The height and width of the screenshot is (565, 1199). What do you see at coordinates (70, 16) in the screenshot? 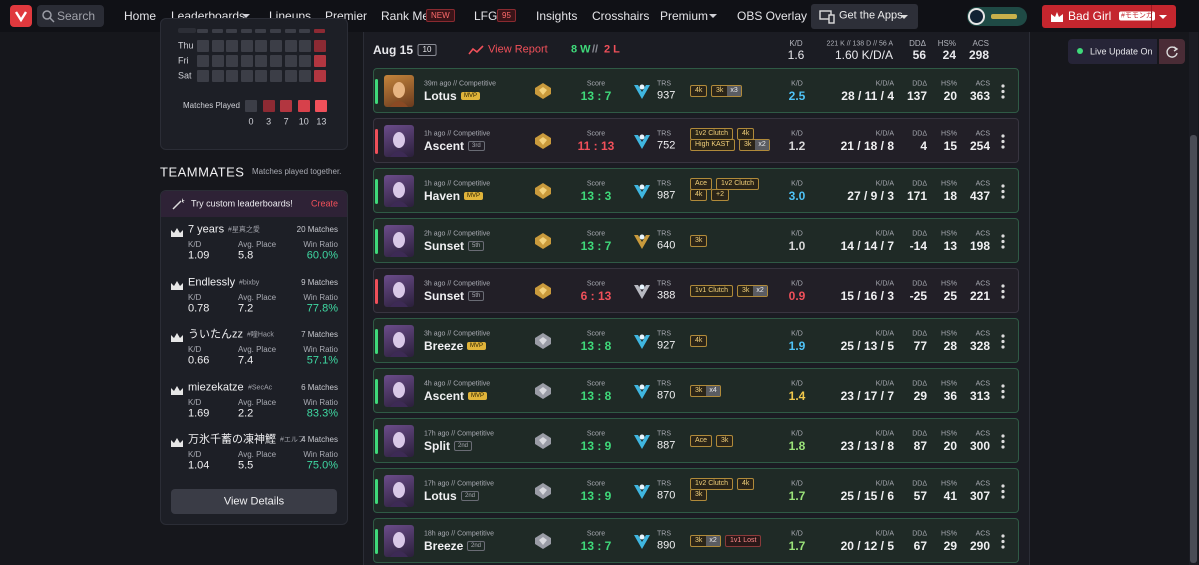
I see `search-box: Search` at bounding box center [70, 16].